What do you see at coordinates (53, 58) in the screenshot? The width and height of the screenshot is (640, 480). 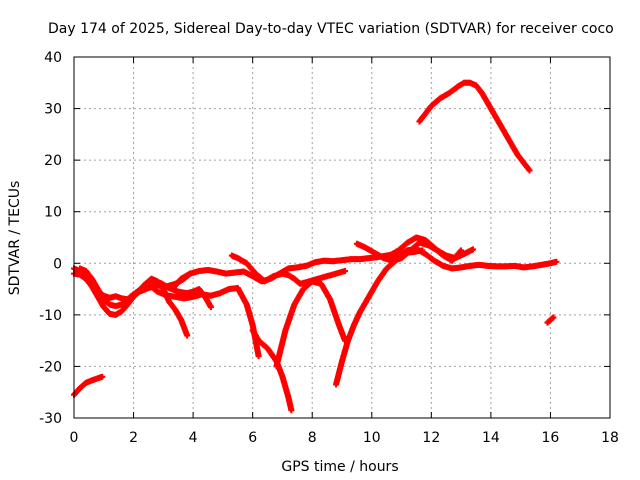 I see `y-tick-label: 40` at bounding box center [53, 58].